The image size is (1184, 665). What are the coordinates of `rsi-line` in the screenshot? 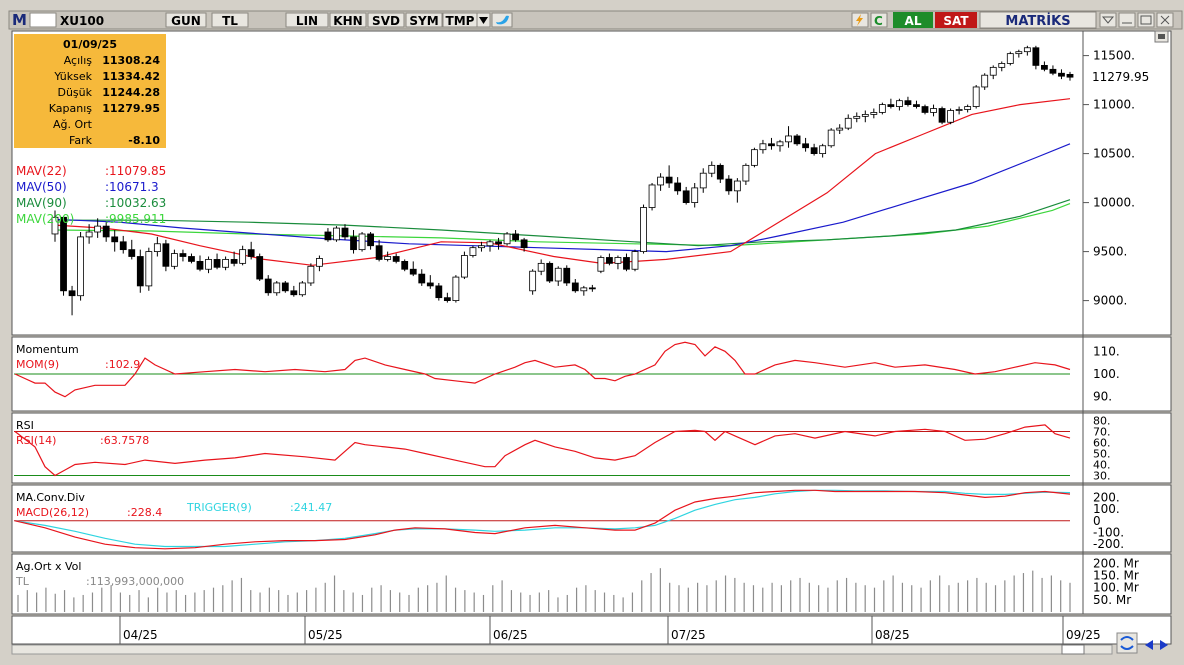 It's located at (542, 450).